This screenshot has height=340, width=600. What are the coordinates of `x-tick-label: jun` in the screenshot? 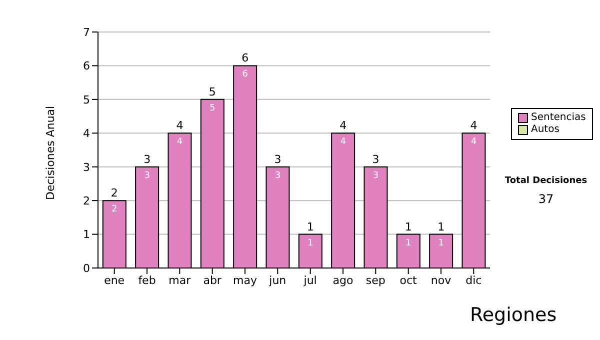 It's located at (277, 280).